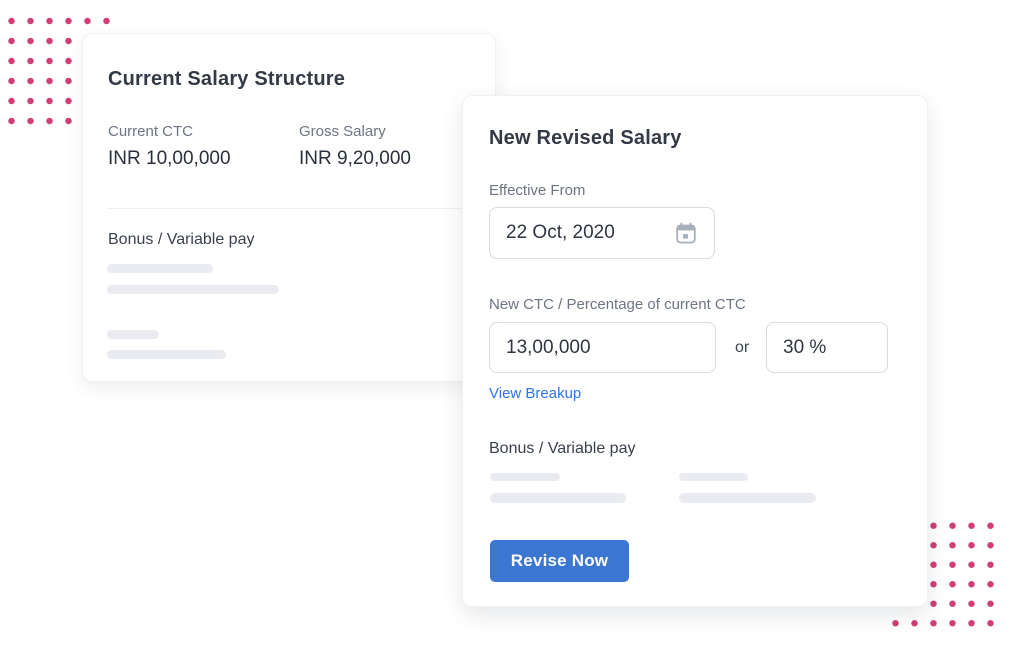 The width and height of the screenshot is (1016, 654). What do you see at coordinates (686, 233) in the screenshot?
I see `calendar-icon` at bounding box center [686, 233].